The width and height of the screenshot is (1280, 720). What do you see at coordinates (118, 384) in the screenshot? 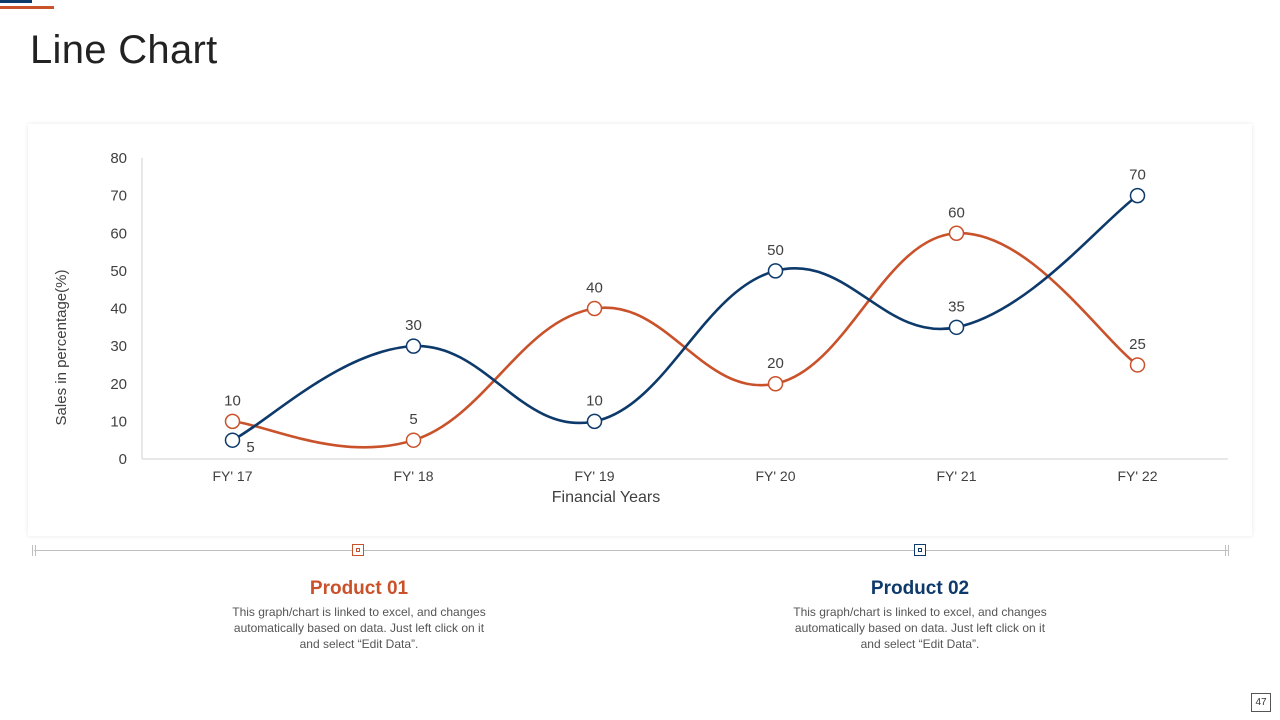
I see `y-tick-label: 20` at bounding box center [118, 384].